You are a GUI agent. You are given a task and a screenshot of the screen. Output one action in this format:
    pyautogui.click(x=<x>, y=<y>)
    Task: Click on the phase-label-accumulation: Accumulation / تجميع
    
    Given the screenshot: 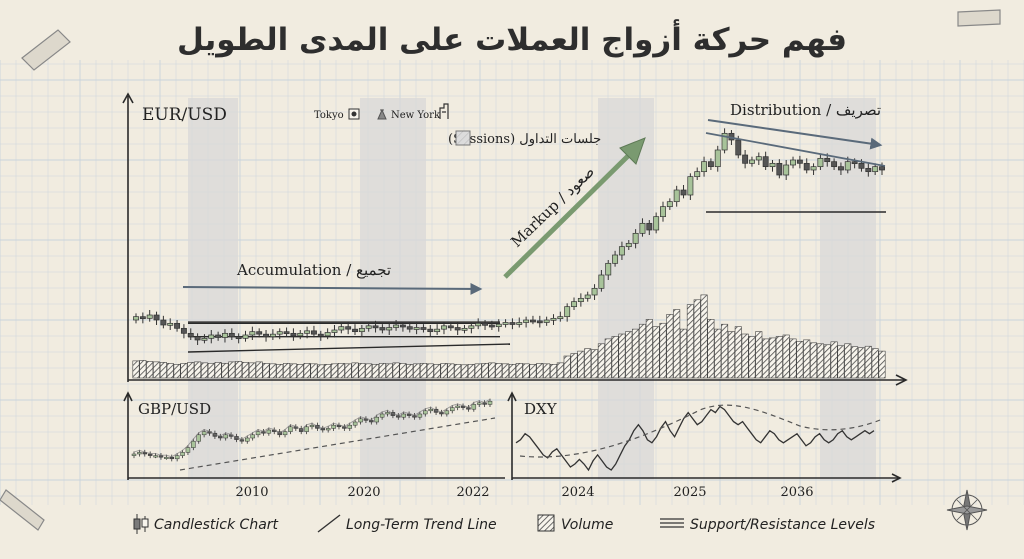 What is the action you would take?
    pyautogui.click(x=313, y=270)
    